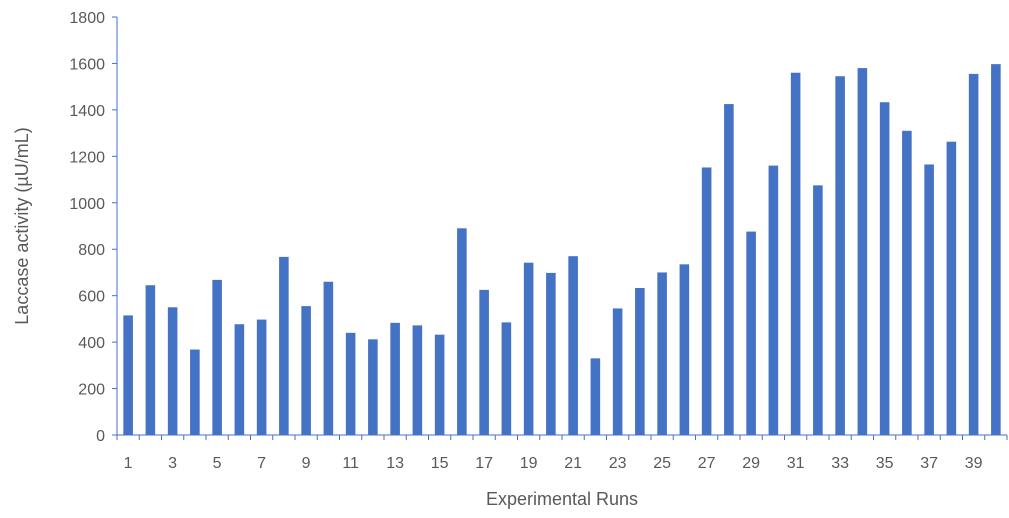  Describe the element at coordinates (751, 463) in the screenshot. I see `x-tick-label-29: 29` at that location.